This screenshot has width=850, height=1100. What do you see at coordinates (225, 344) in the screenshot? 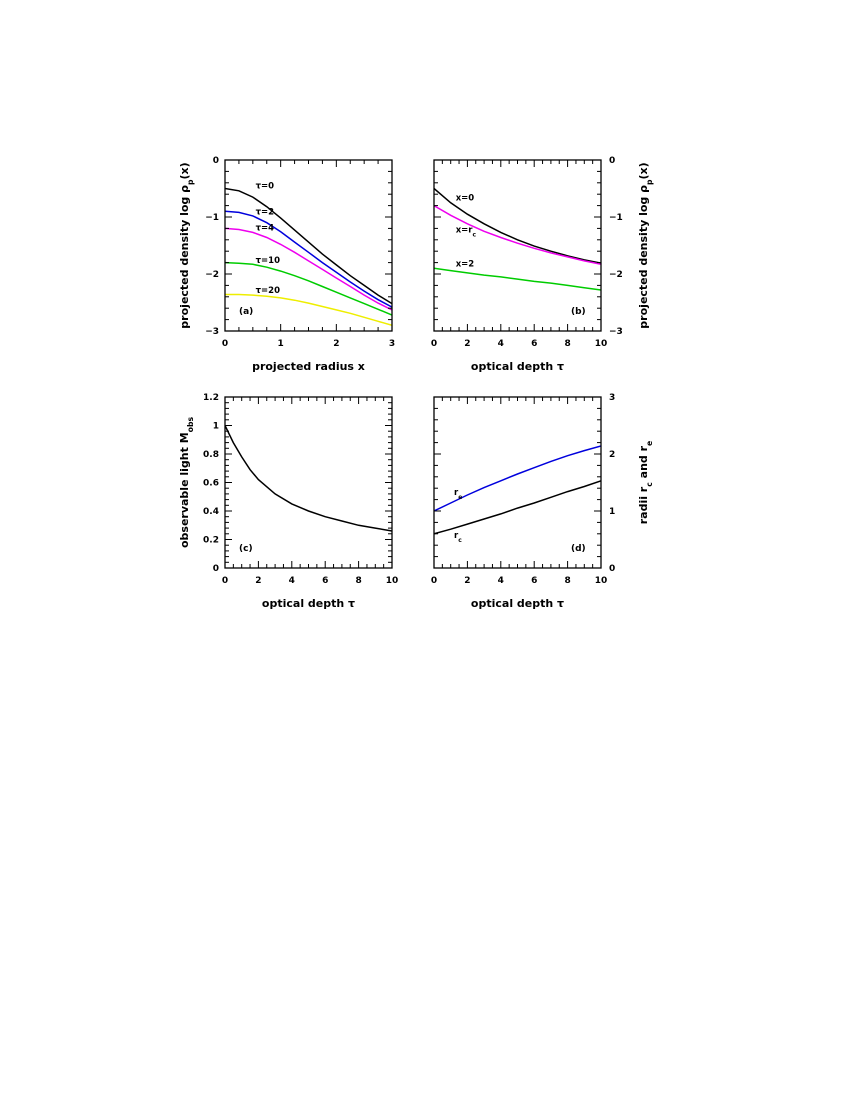
I see `x-tick-label-a-0: 0` at bounding box center [225, 344].